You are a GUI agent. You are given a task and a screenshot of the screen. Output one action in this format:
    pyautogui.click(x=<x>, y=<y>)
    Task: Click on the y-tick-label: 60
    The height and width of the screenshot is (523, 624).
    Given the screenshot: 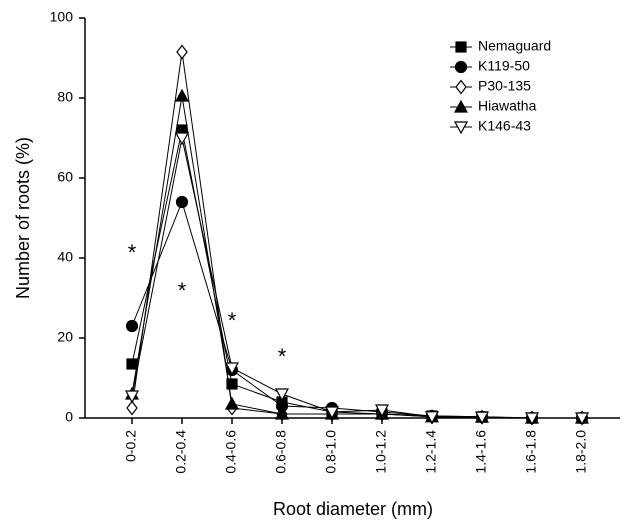 What is the action you would take?
    pyautogui.click(x=65, y=177)
    